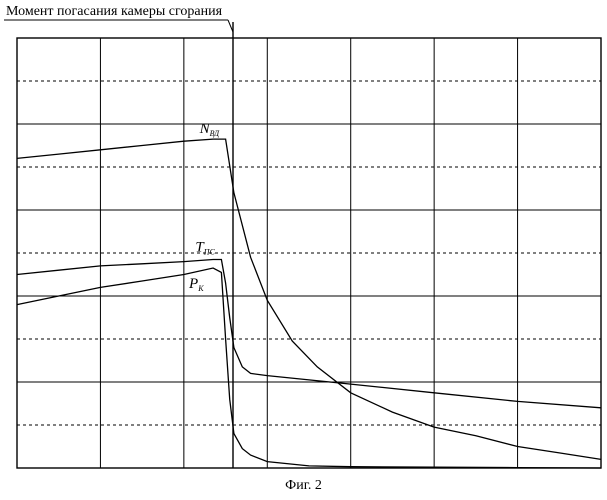 Image resolution: width=607 pixels, height=500 pixels. What do you see at coordinates (303, 486) in the screenshot?
I see `figure-caption: Фиг. 2` at bounding box center [303, 486].